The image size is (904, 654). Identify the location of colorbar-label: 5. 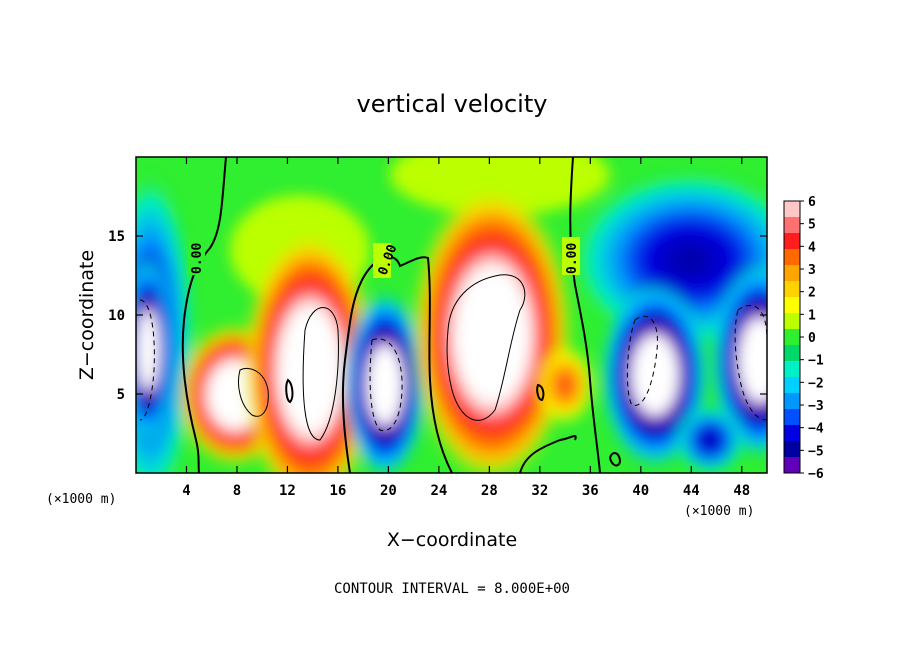
(812, 225).